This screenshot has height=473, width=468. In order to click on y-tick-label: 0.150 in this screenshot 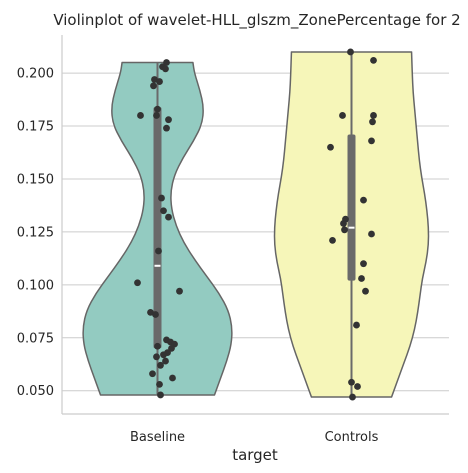, I will do `click(35, 179)`.